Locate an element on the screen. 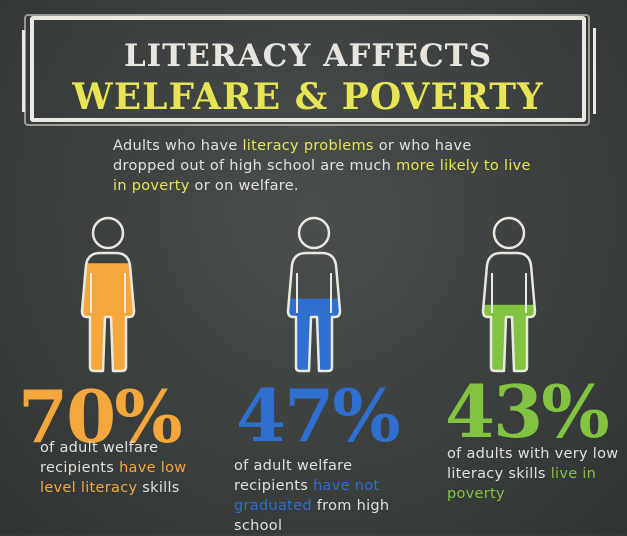  title-line-2: WELFARE & POVERTY is located at coordinates (308, 97).